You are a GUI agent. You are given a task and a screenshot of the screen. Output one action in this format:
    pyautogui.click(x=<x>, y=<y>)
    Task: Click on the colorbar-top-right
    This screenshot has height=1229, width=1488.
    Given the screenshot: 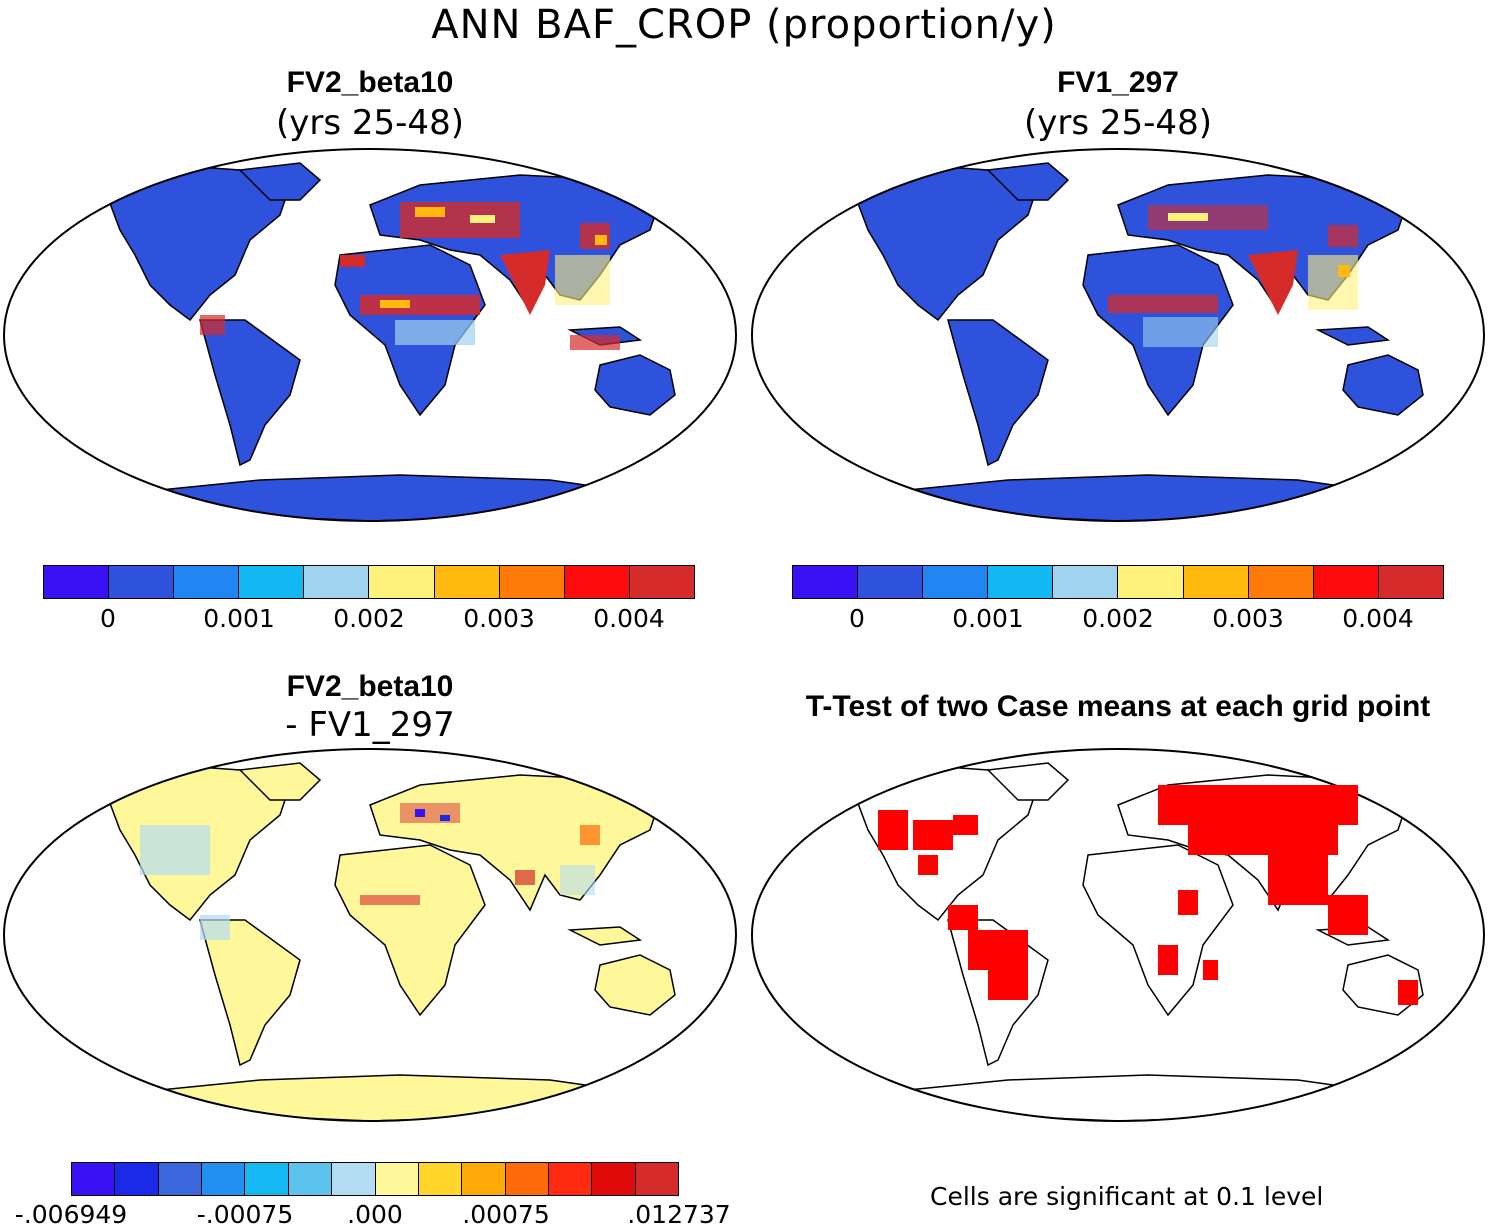 What is the action you would take?
    pyautogui.click(x=1118, y=582)
    